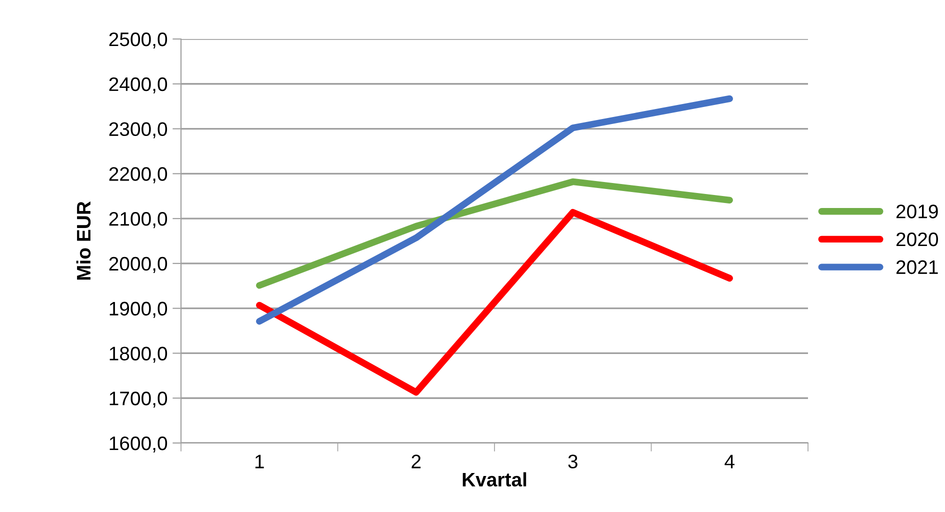  What do you see at coordinates (139, 354) in the screenshot?
I see `y-tick-label: 1800,0` at bounding box center [139, 354].